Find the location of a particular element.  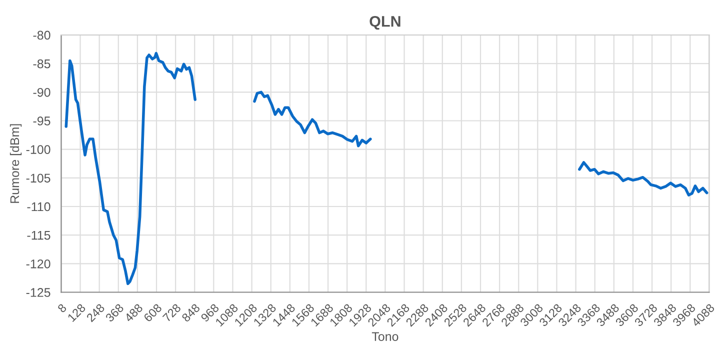

y-tick-label: -115 is located at coordinates (38, 235).